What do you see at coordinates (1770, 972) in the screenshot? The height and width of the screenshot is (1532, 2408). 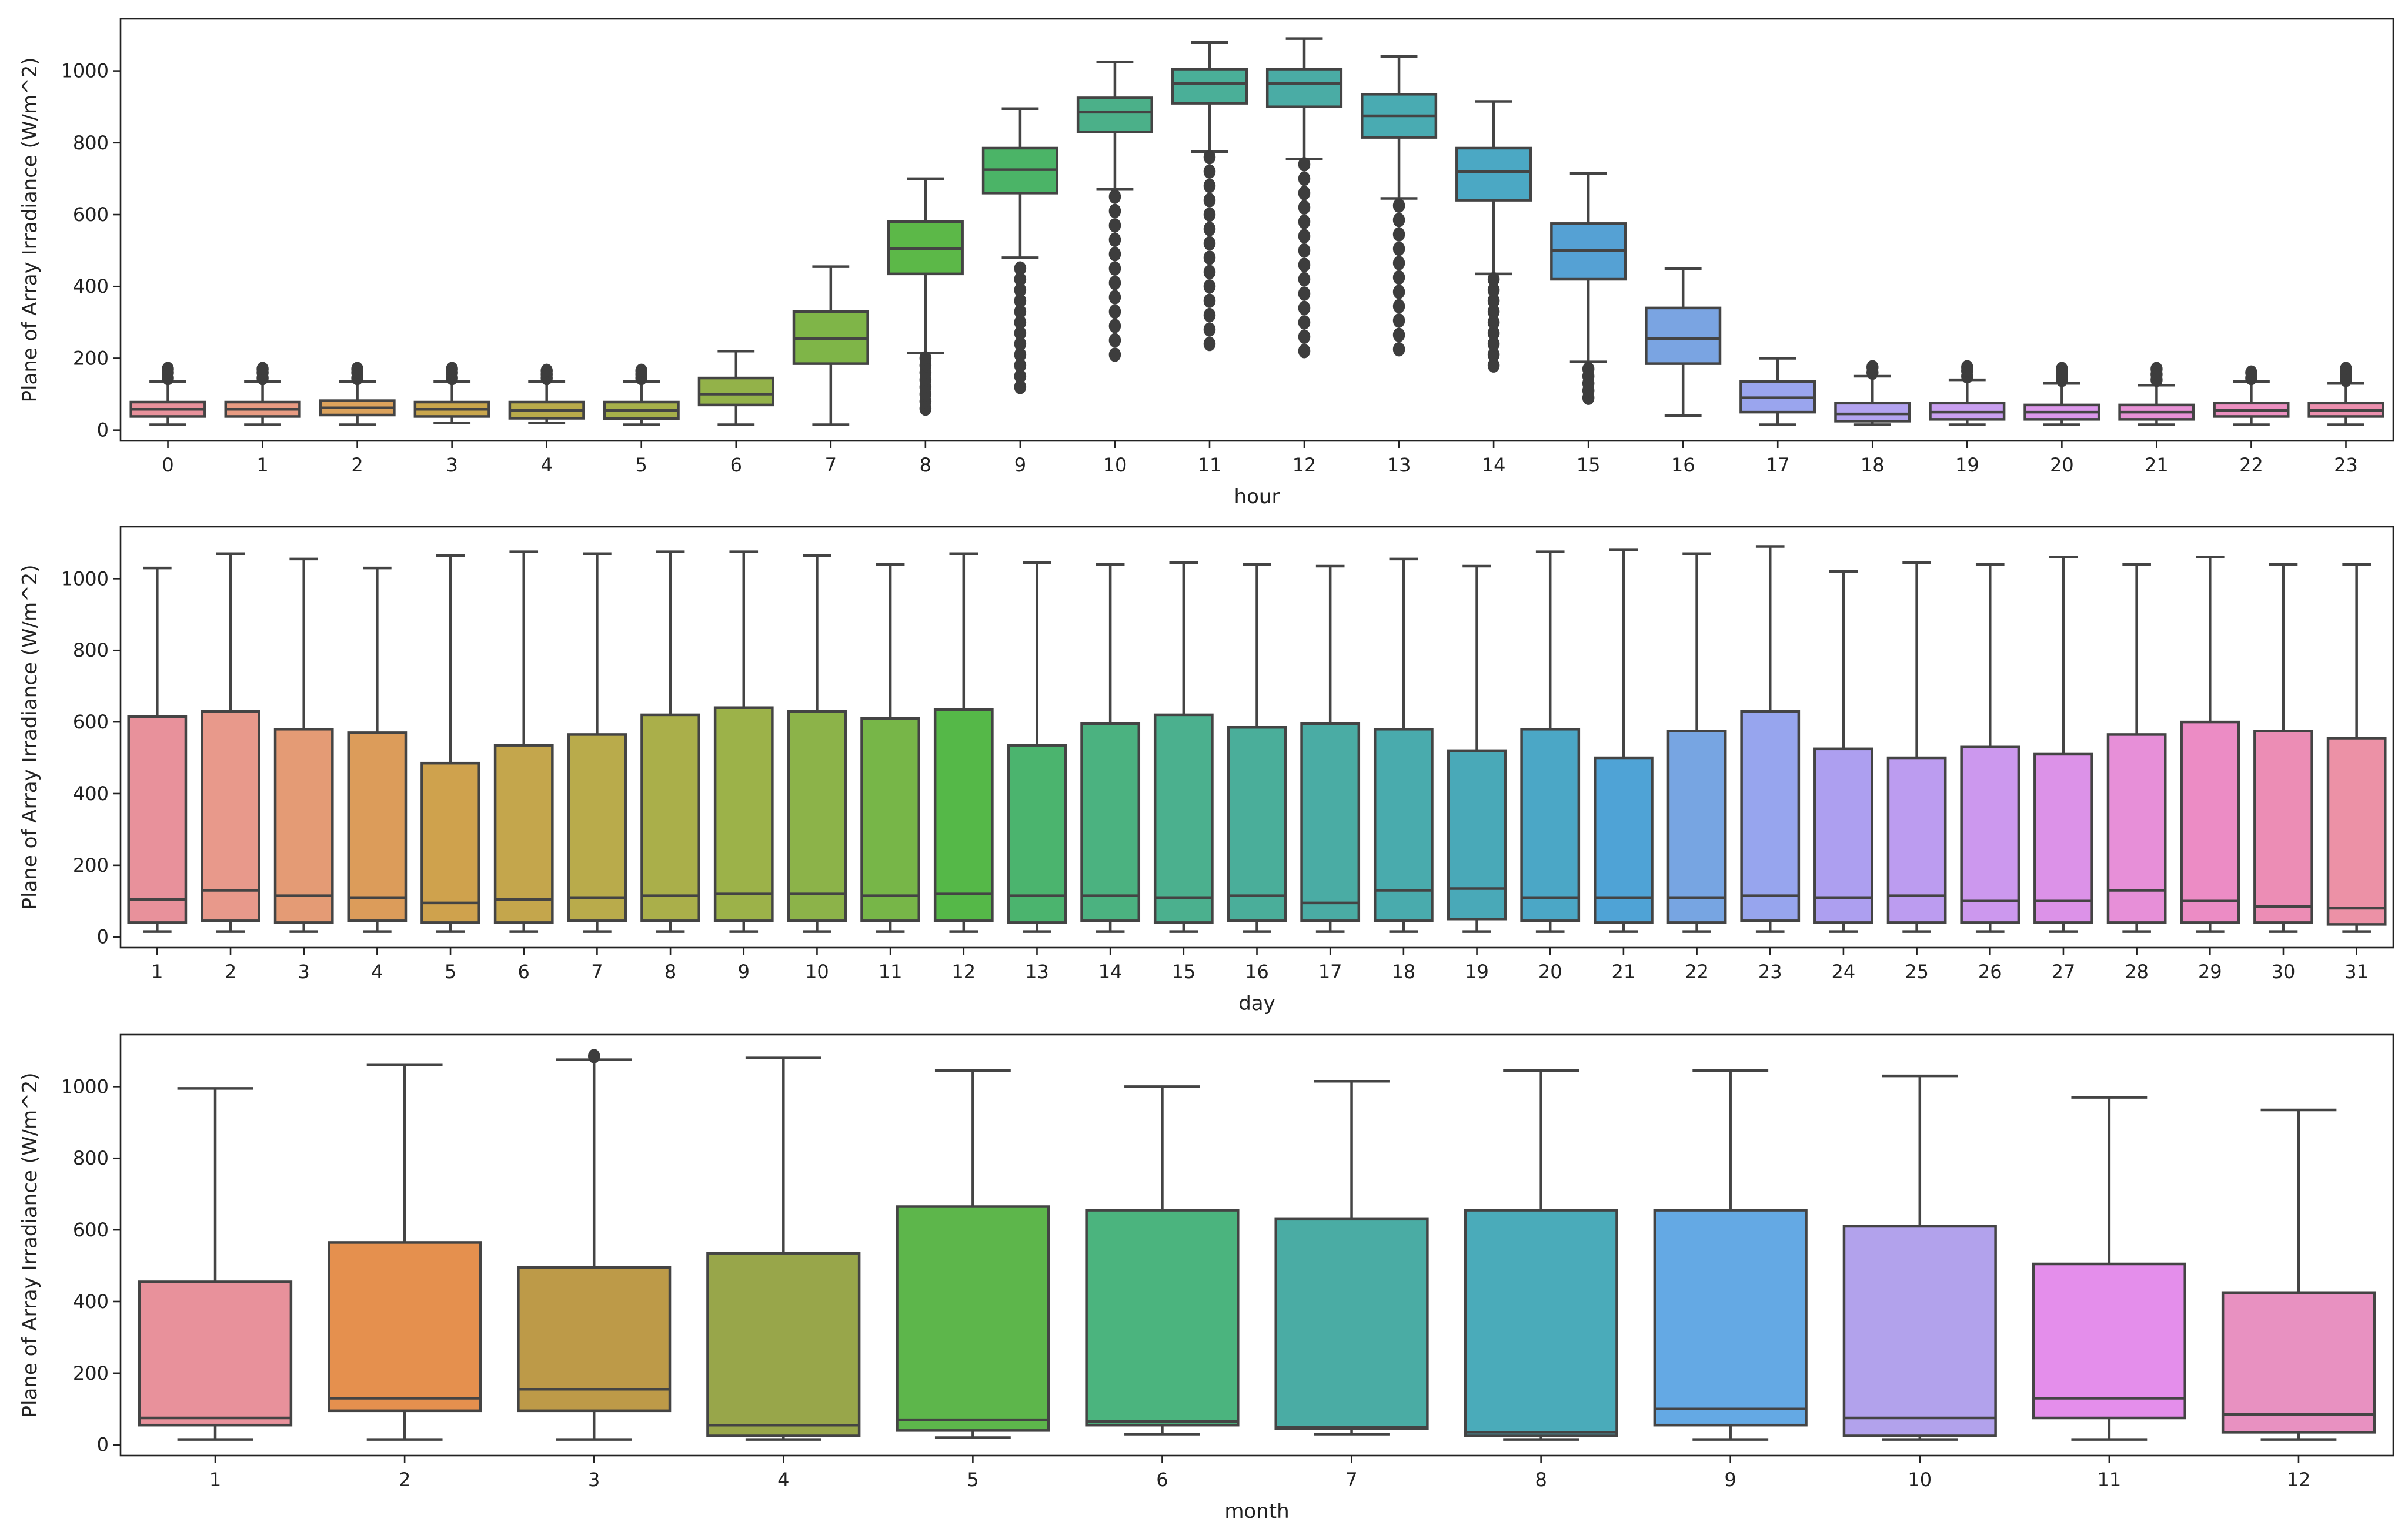 I see `x-tick-label: 23` at bounding box center [1770, 972].